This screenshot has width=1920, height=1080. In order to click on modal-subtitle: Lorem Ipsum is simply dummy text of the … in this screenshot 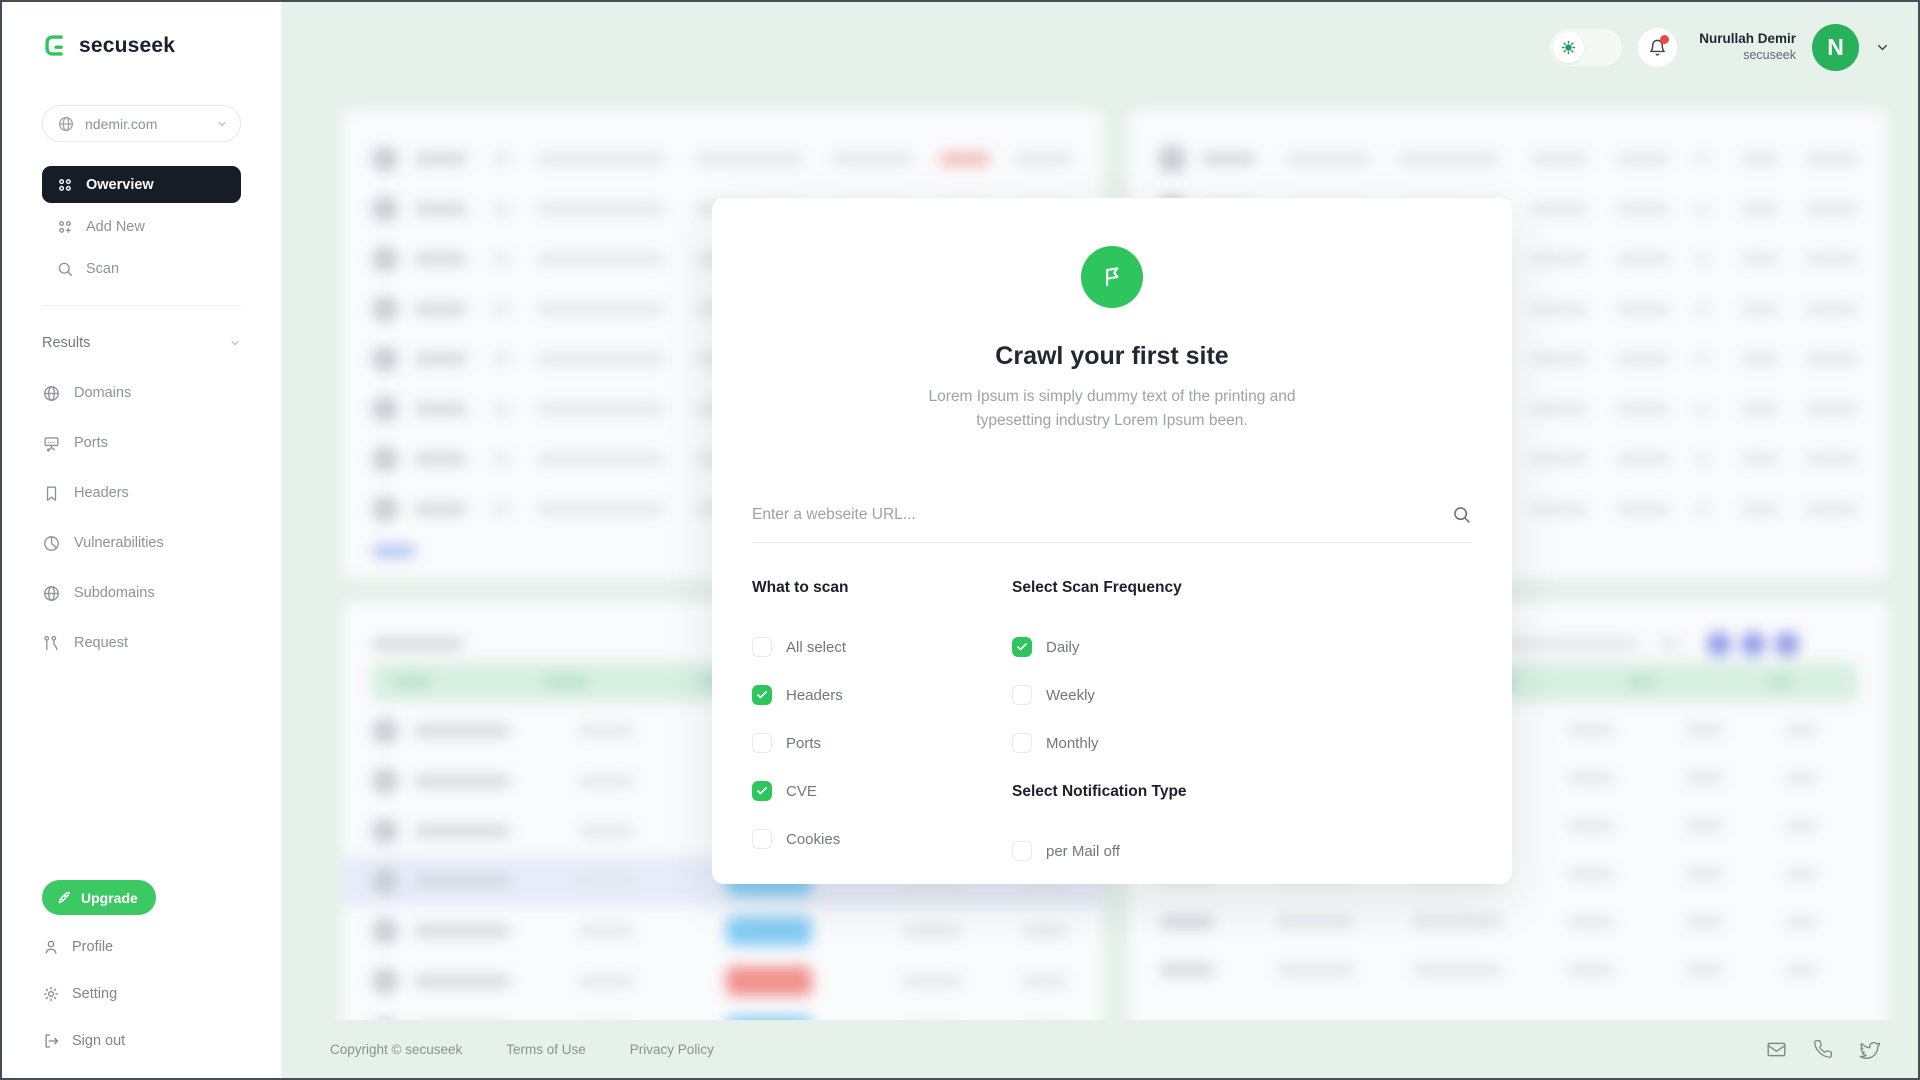, I will do `click(1112, 409)`.